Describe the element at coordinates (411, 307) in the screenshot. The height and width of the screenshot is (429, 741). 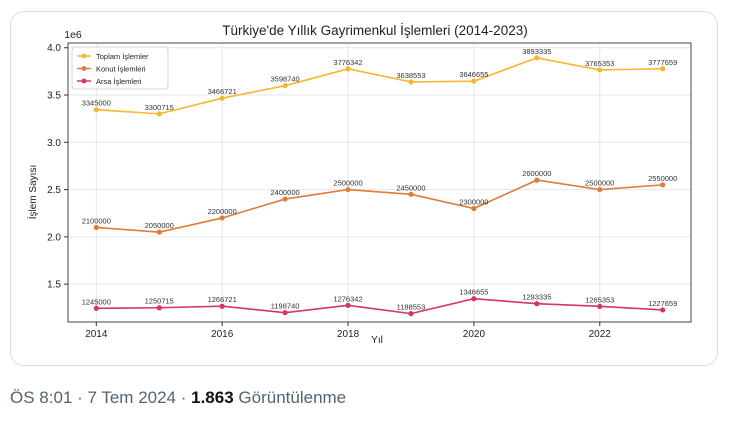
I see `data-label: 1188553` at that location.